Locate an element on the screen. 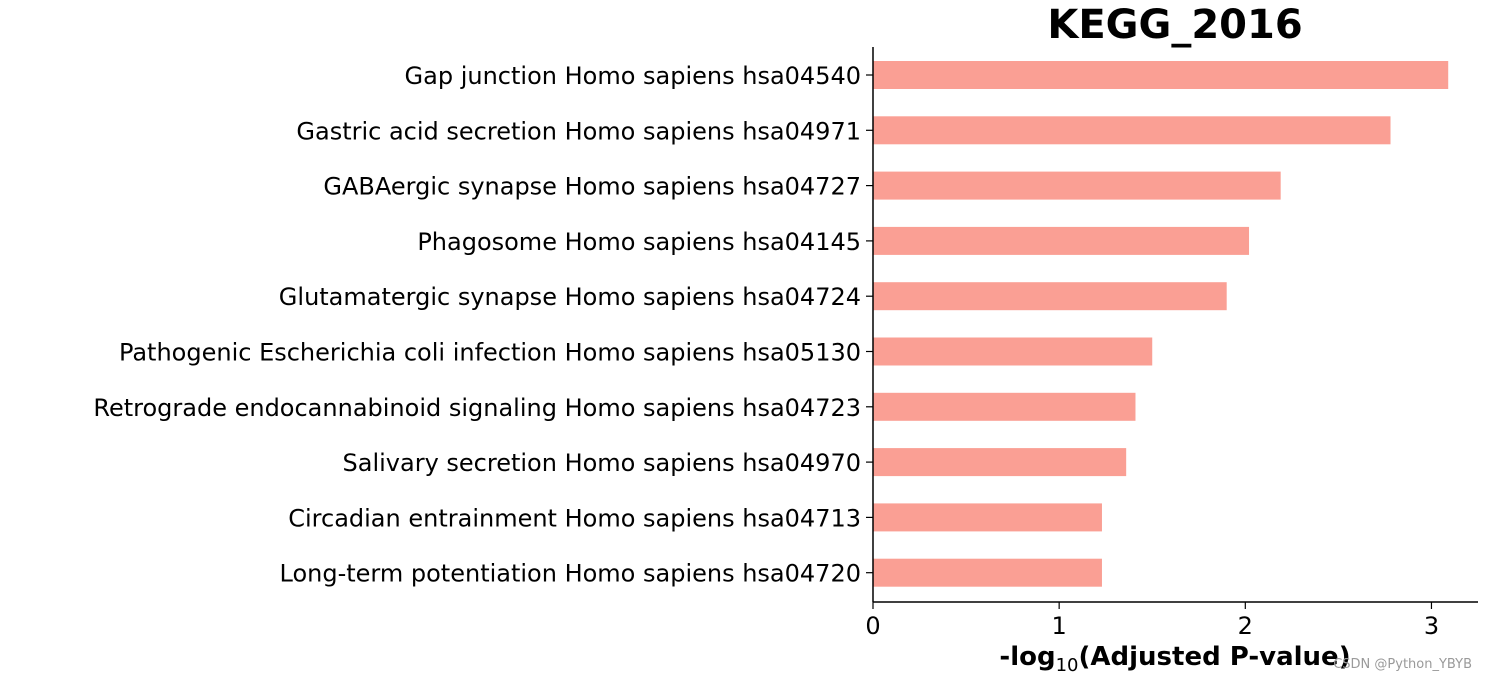 Image resolution: width=1486 pixels, height=682 pixels. x-tick-label-2: 1 is located at coordinates (1059, 626).